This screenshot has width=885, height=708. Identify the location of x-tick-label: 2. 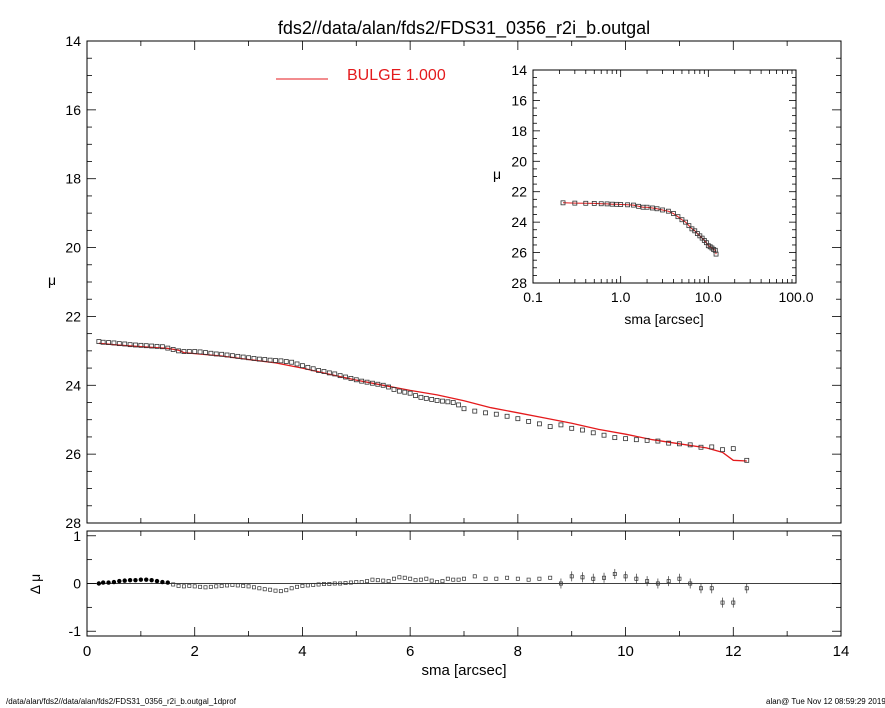
(195, 651).